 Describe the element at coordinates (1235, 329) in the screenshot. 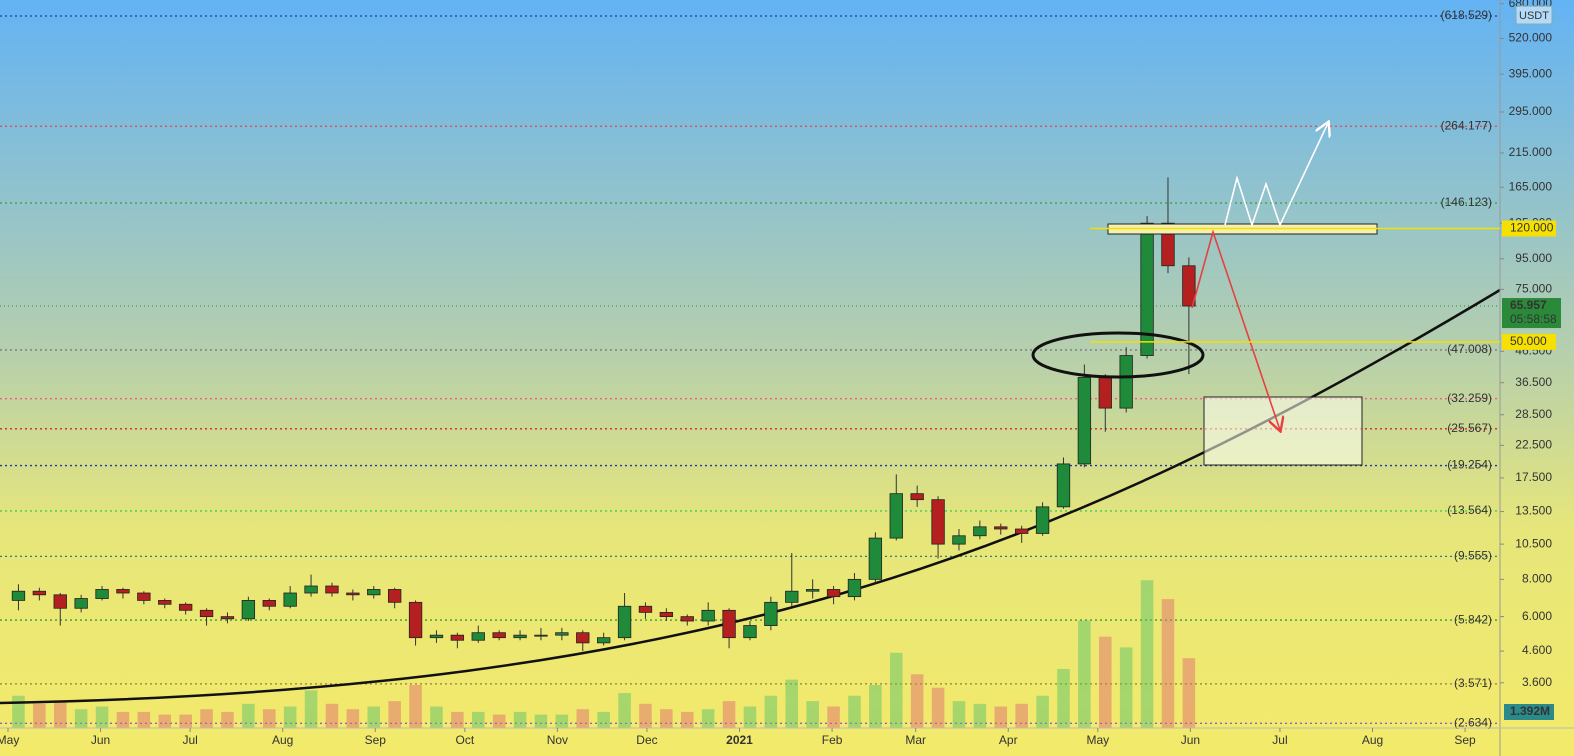

I see `bear-path` at that location.